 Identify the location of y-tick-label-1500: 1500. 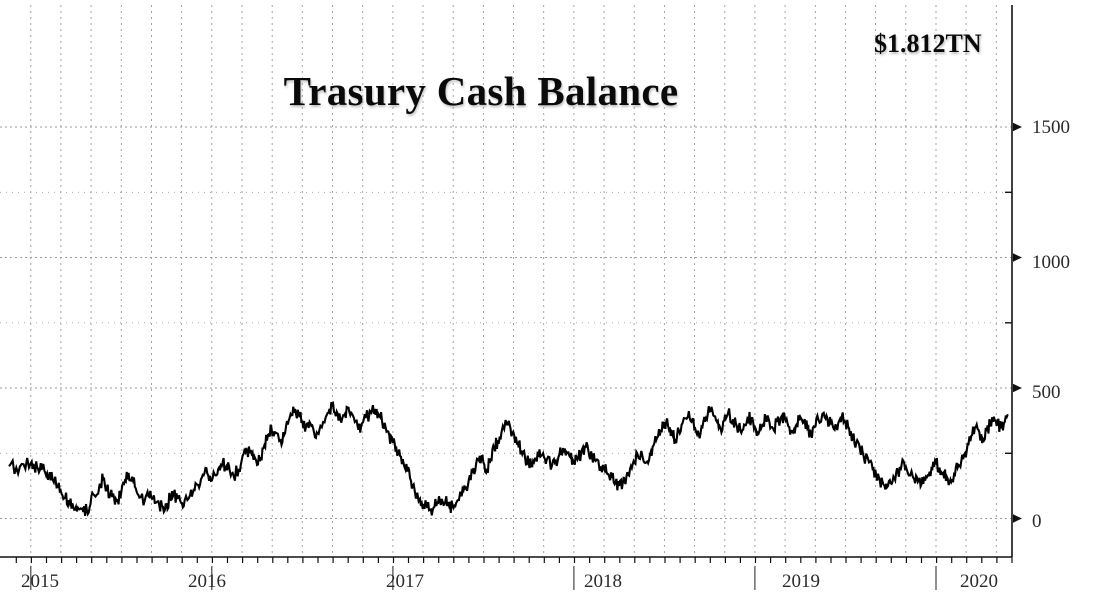
(1051, 127).